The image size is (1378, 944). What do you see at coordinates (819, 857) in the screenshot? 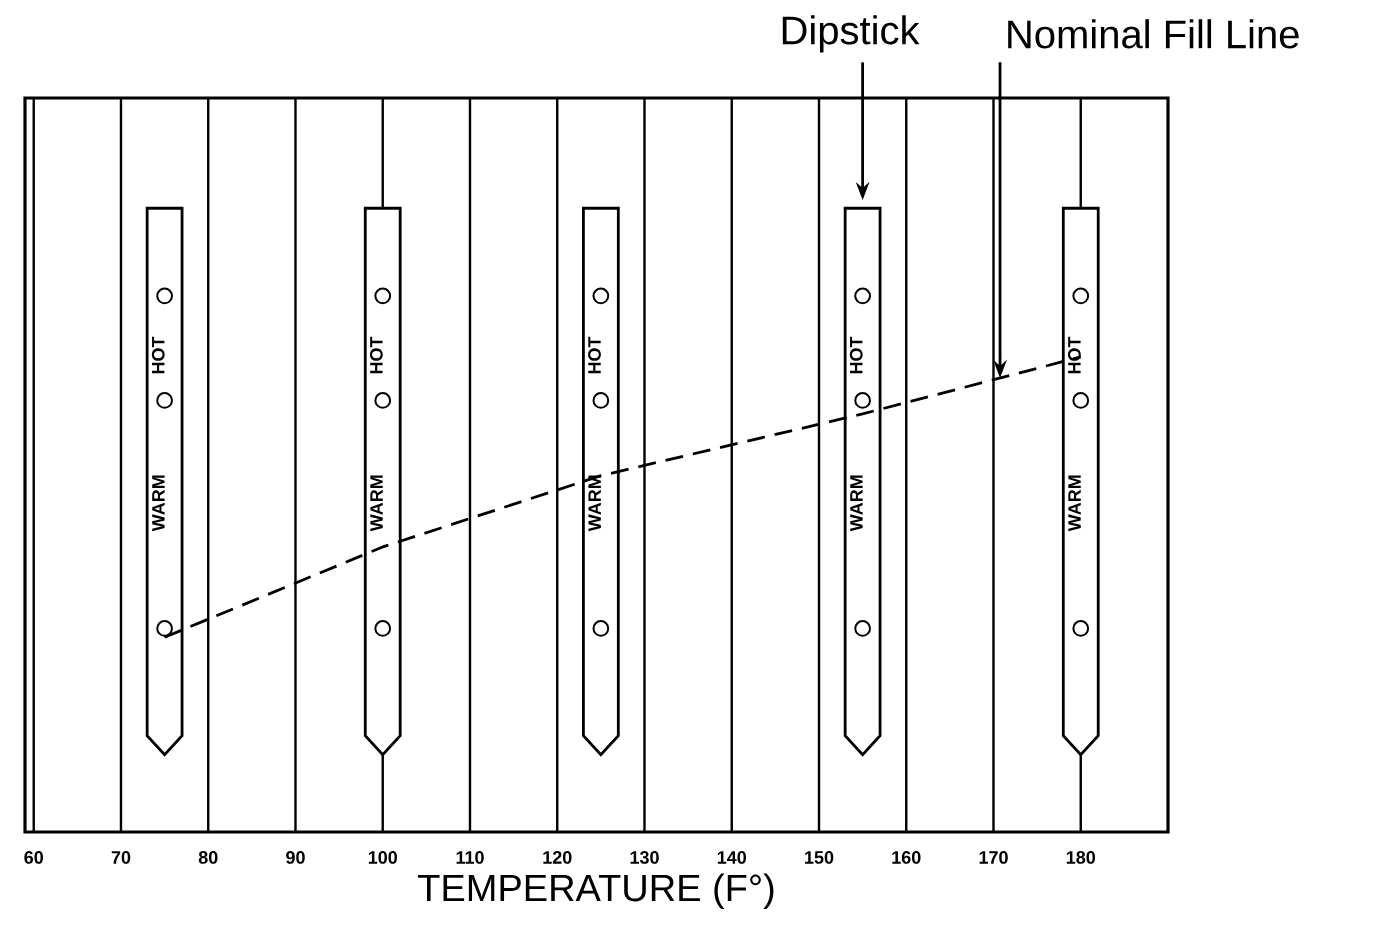
I see `x-tick-label: 150` at bounding box center [819, 857].